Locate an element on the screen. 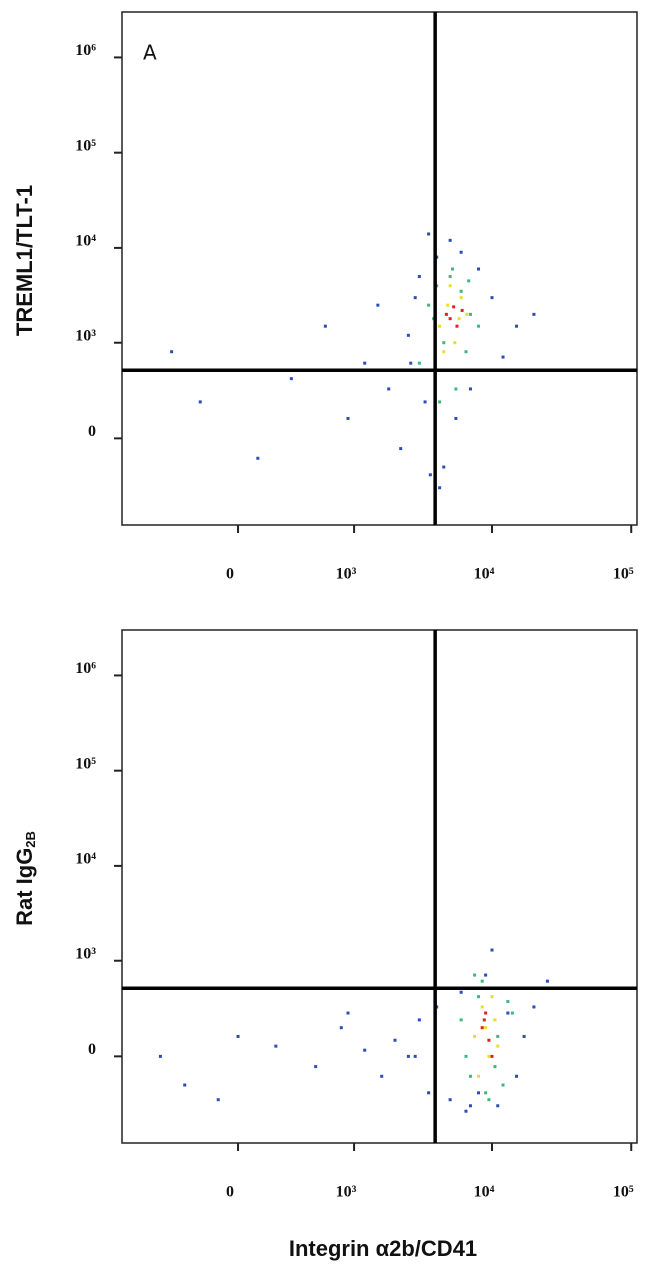  y-axis-label: TREML1/TLT-1 is located at coordinates (24, 260).